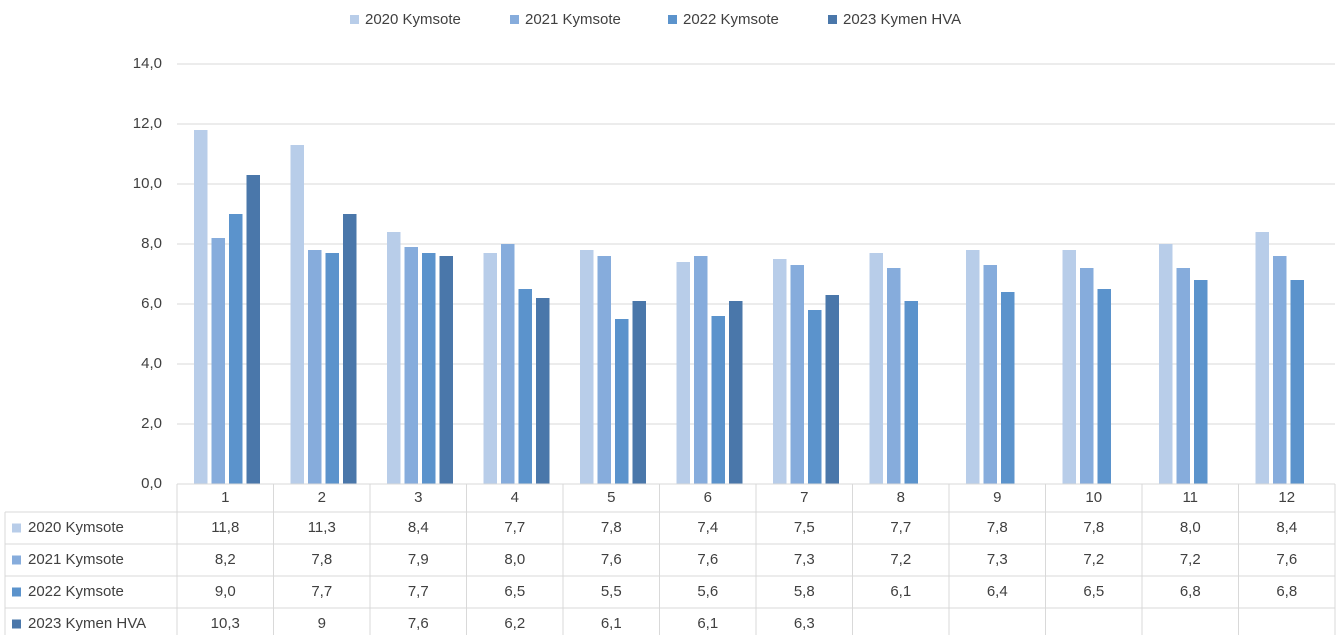  I want to click on table-value: 9, so click(322, 623).